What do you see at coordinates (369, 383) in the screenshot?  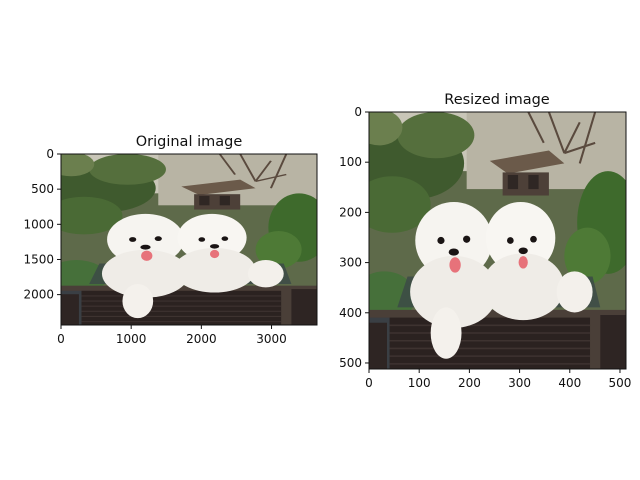 I see `resized-image-xtick-label-0: 0` at bounding box center [369, 383].